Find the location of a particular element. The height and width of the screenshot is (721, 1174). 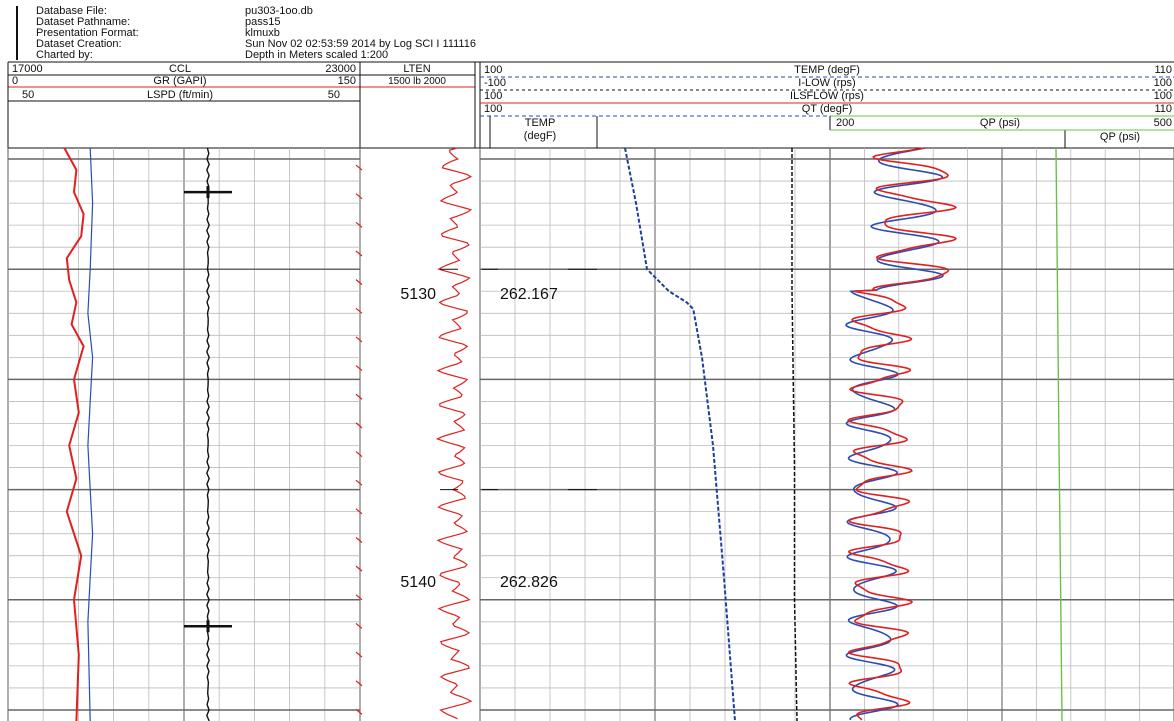

qt-name-label: QT (degF) is located at coordinates (827, 109).